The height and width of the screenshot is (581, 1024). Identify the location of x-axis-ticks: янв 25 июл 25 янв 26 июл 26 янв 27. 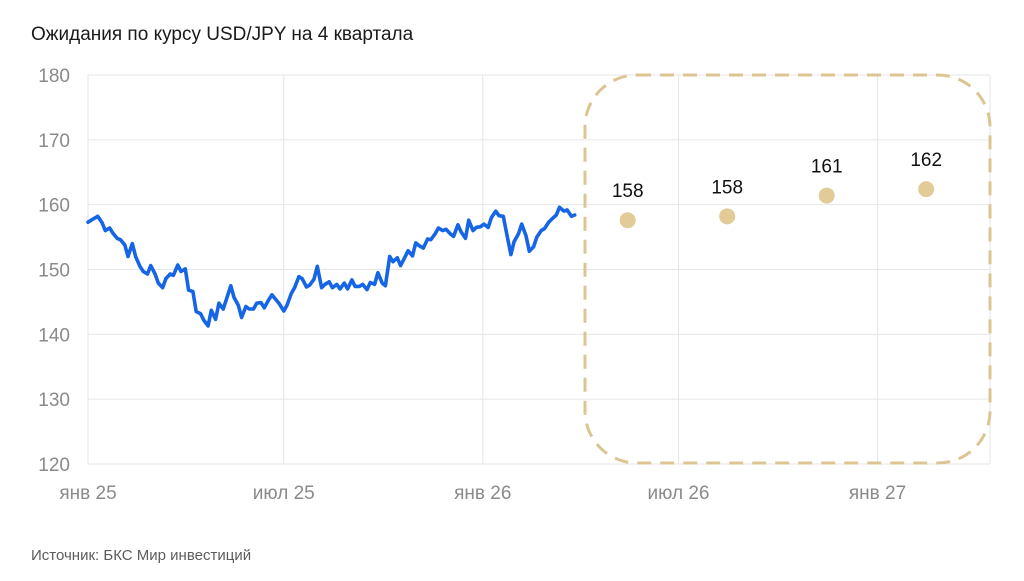
(482, 493).